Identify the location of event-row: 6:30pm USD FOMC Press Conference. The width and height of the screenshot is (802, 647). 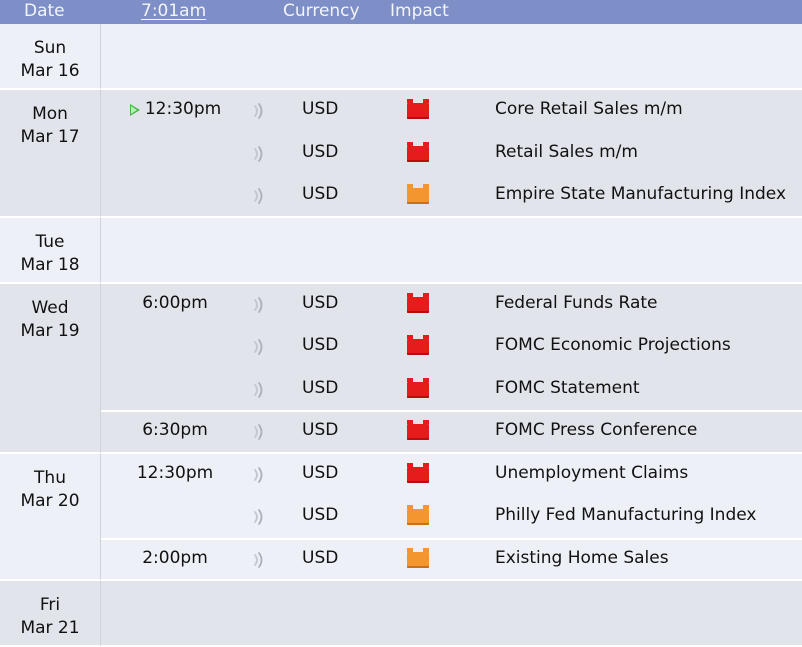
(451, 432).